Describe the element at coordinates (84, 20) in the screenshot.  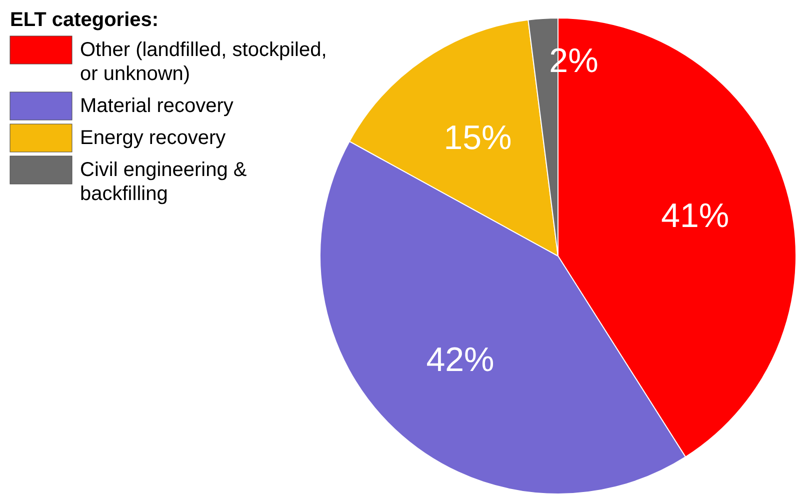
I see `legend-title: ELT categories:` at that location.